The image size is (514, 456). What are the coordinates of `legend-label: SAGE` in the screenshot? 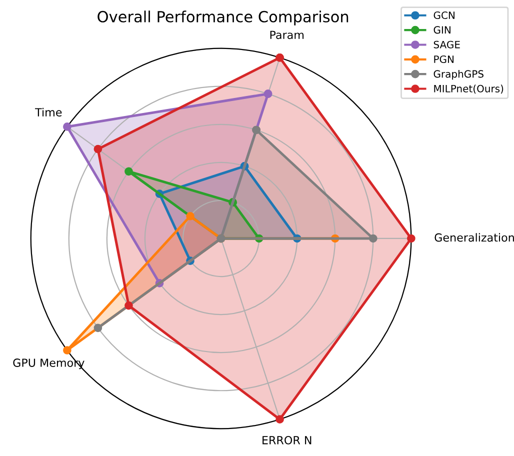 It's located at (447, 44).